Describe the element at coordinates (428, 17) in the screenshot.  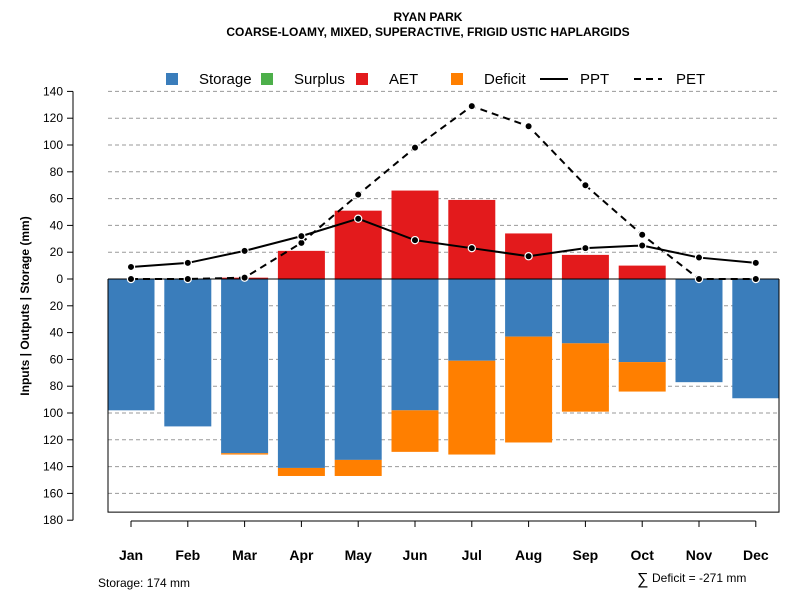
I see `chart-title: RYAN PARK` at that location.